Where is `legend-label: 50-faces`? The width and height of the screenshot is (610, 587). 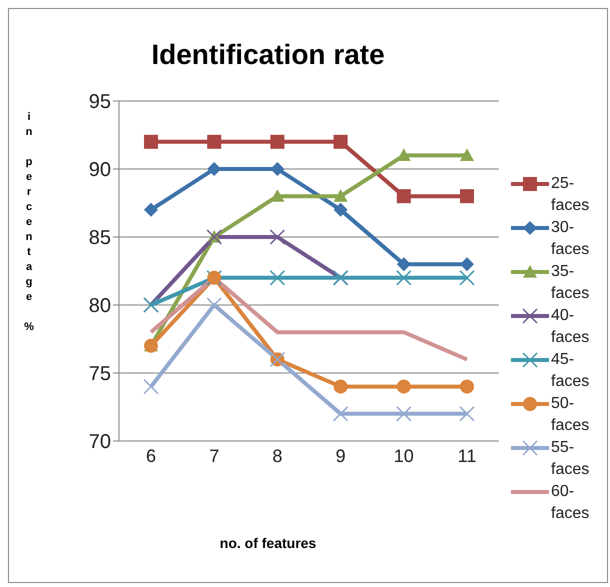 legend-label: 50-faces is located at coordinates (570, 415).